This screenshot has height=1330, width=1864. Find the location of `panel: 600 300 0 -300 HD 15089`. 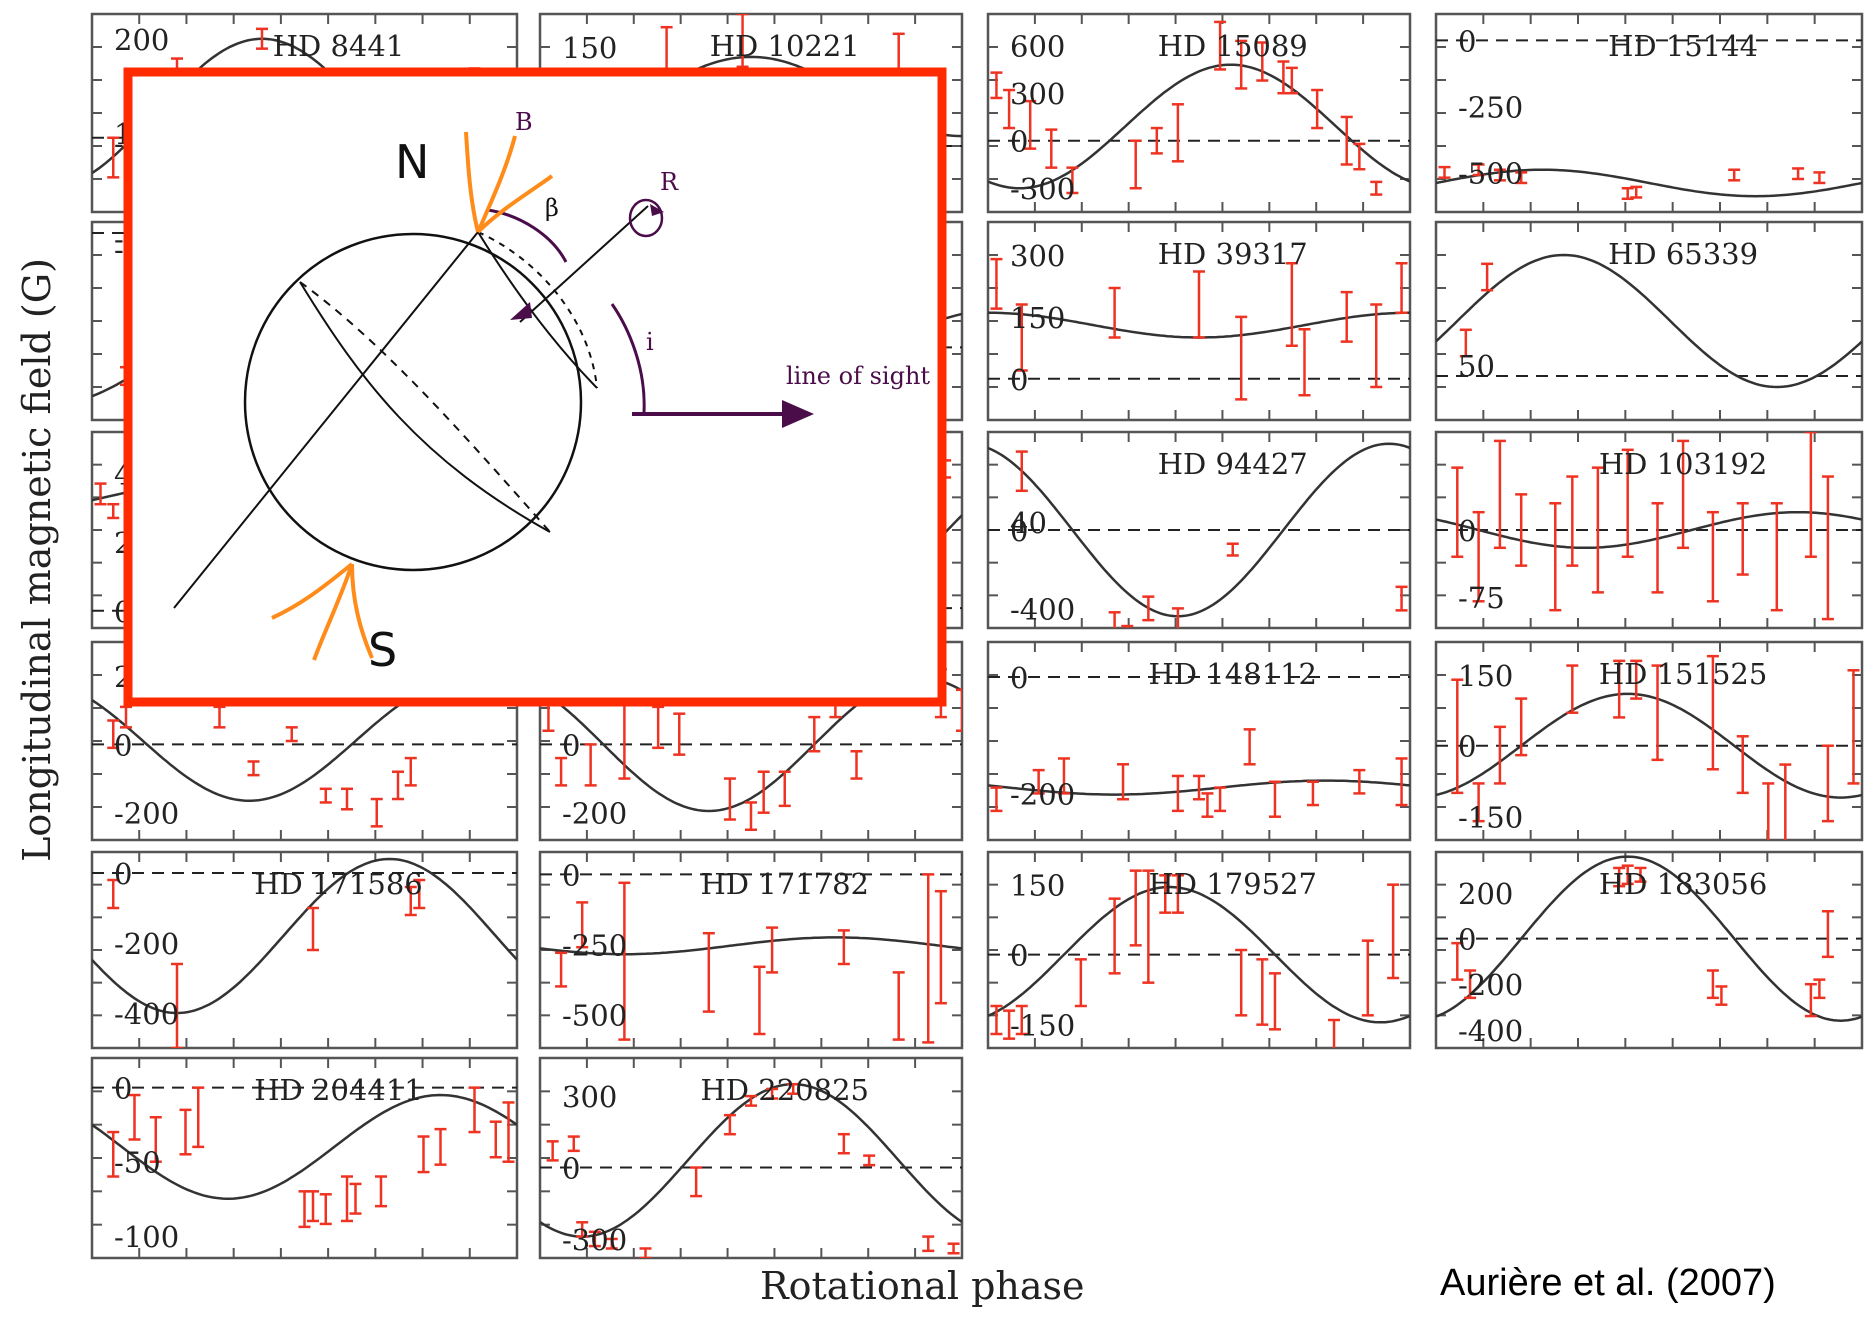

panel: 600 300 0 -300 HD 15089 is located at coordinates (1199, 113).